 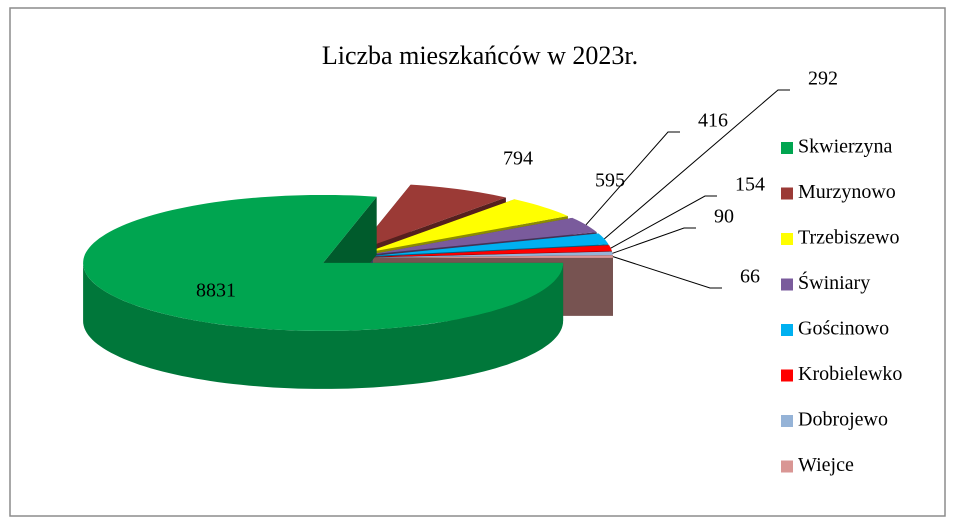 What do you see at coordinates (845, 147) in the screenshot?
I see `legend-label: Skwierzyna` at bounding box center [845, 147].